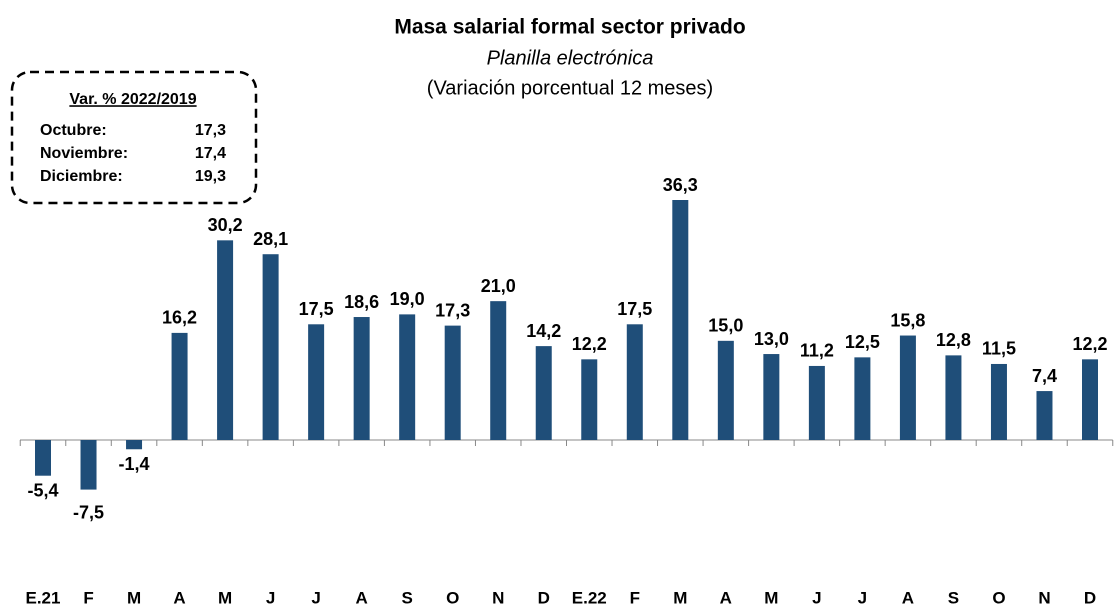 Image resolution: width=1115 pixels, height=608 pixels. What do you see at coordinates (210, 130) in the screenshot?
I see `annotation-value: 17,3` at bounding box center [210, 130].